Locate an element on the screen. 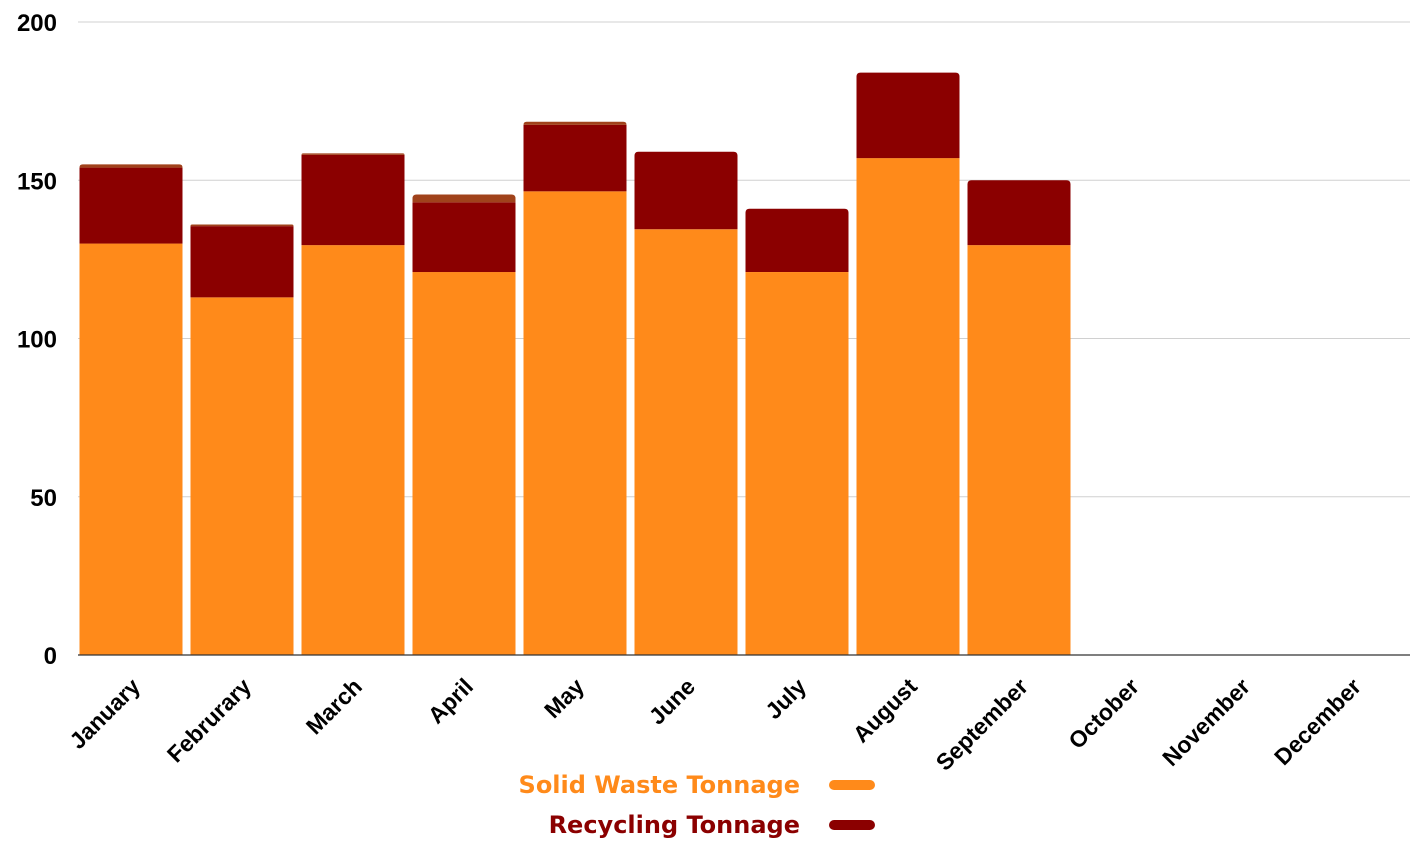  x-category-label: Februrary is located at coordinates (209, 720).